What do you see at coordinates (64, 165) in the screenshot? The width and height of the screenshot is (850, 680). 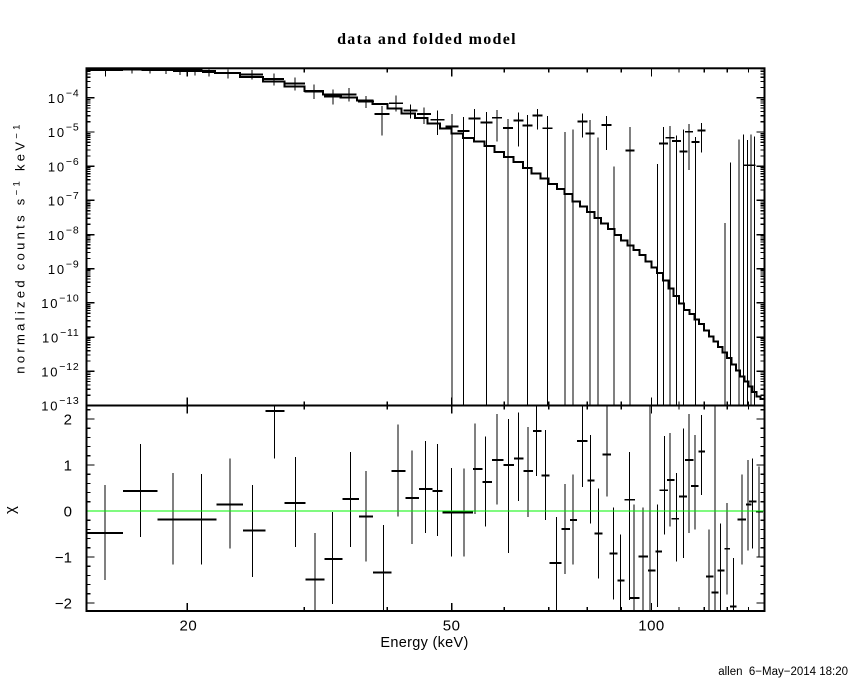 I see `svg-text: 10⁻⁶` at bounding box center [64, 165].